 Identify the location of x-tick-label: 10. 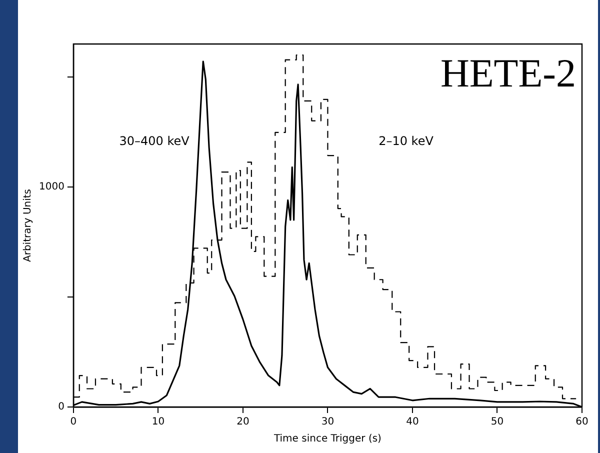
(158, 422).